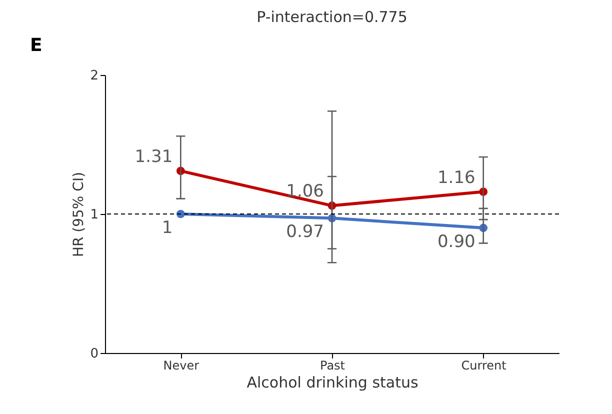 This screenshot has width=612, height=414. Describe the element at coordinates (305, 192) in the screenshot. I see `data-label: 1.06` at that location.